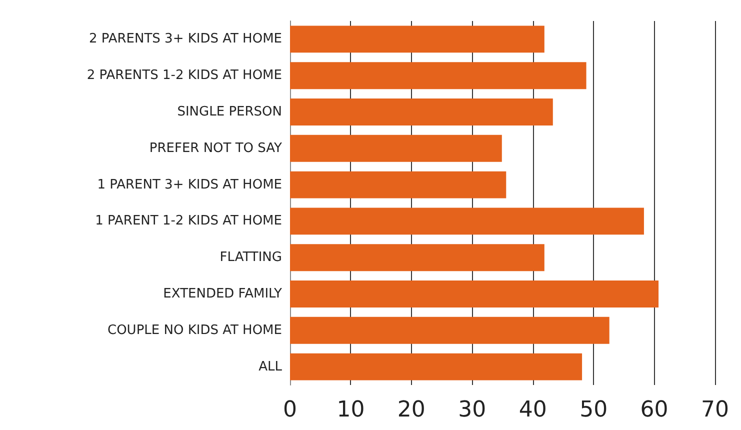 The width and height of the screenshot is (741, 430). What do you see at coordinates (222, 294) in the screenshot?
I see `y-tick-label: EXTENDED FAMILY` at bounding box center [222, 294].